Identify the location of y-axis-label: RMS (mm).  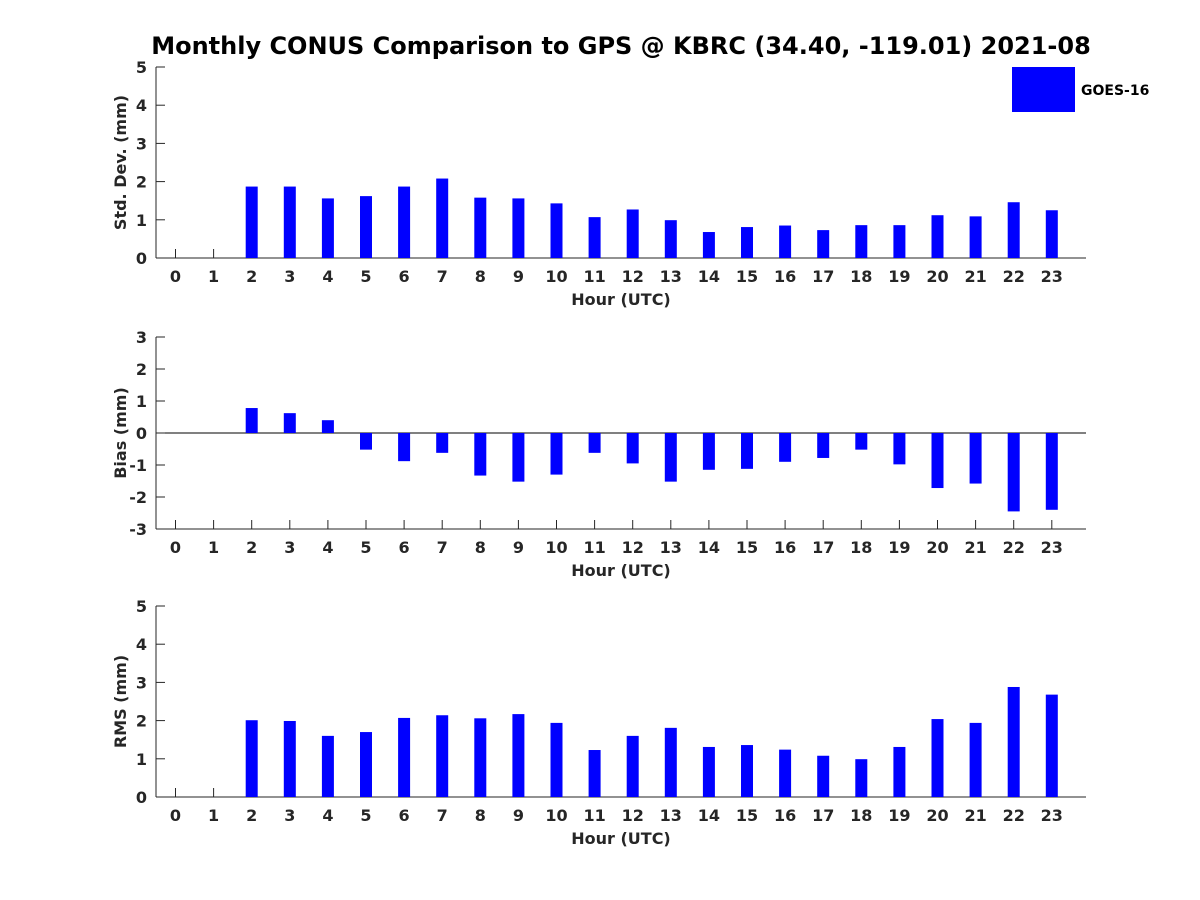
(120, 701).